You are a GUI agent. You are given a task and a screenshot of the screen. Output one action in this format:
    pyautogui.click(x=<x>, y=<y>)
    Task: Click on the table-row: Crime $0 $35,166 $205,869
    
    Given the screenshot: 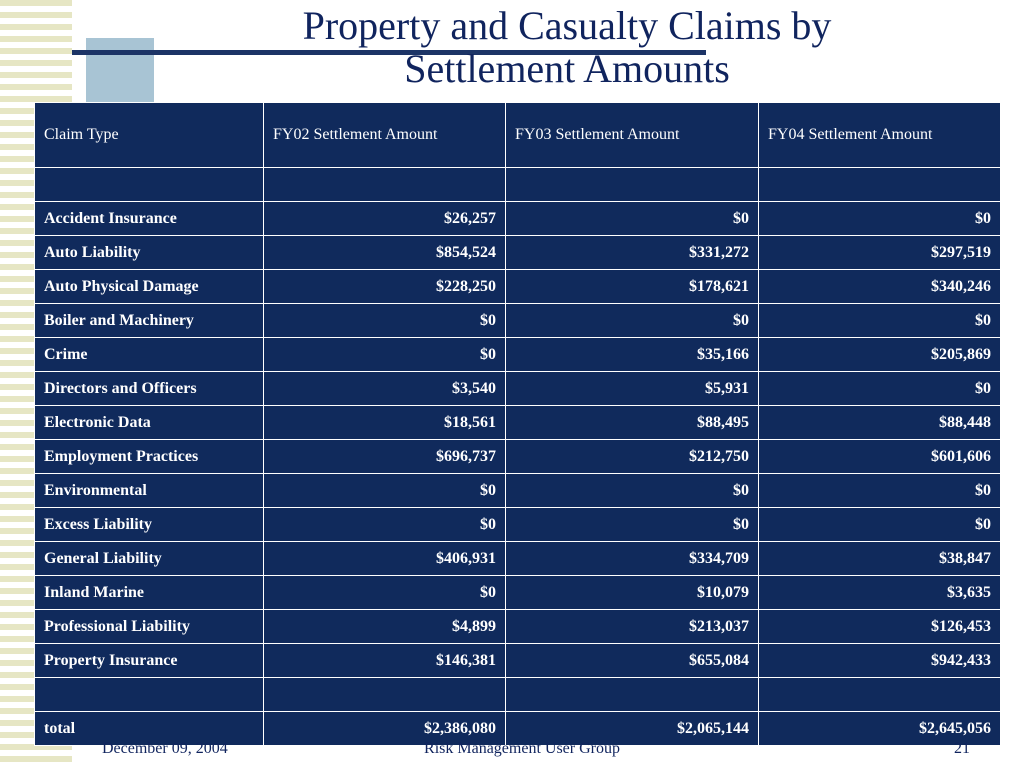 What is the action you would take?
    pyautogui.click(x=517, y=354)
    